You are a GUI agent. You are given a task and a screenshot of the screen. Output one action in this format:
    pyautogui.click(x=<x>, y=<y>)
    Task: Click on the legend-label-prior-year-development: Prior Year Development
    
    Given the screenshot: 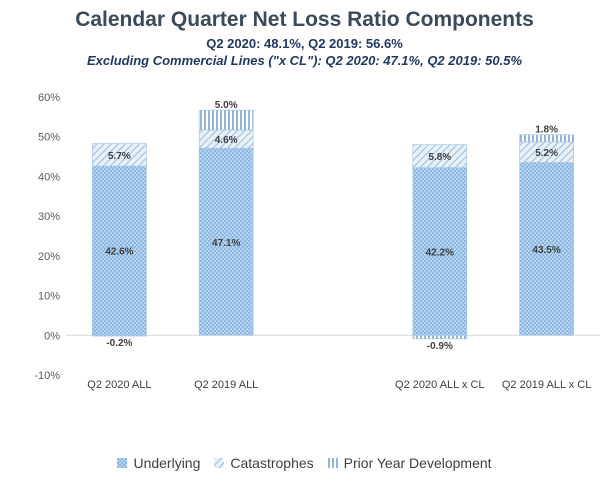 What is the action you would take?
    pyautogui.click(x=417, y=463)
    